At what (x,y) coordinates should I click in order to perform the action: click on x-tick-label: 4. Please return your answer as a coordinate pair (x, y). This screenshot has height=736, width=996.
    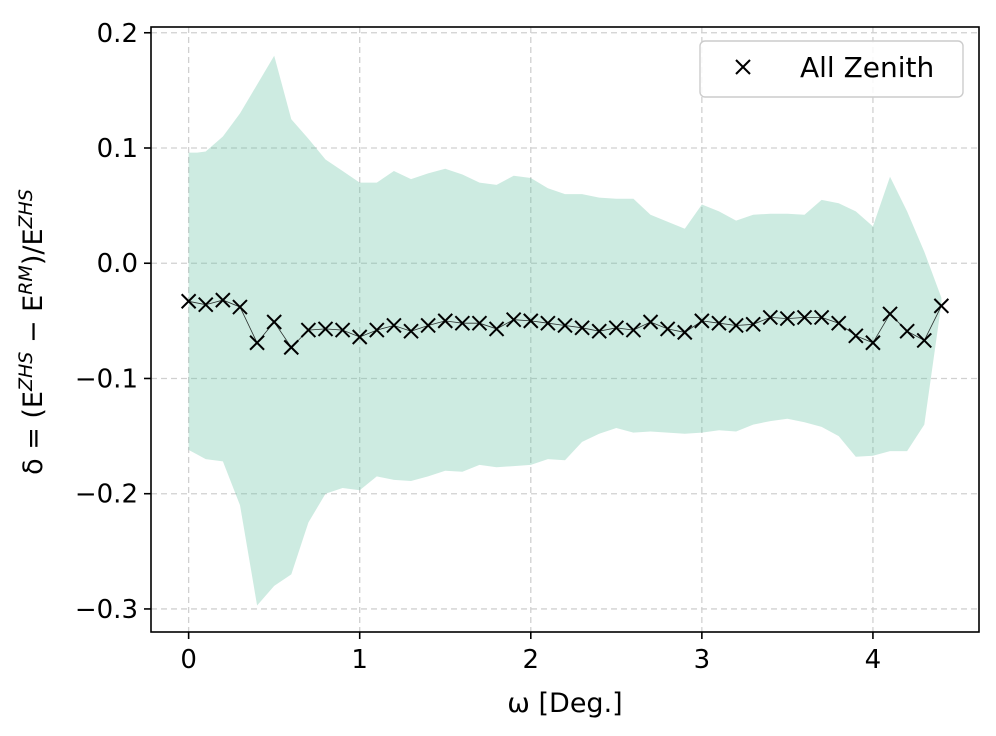
    Looking at the image, I should click on (873, 660).